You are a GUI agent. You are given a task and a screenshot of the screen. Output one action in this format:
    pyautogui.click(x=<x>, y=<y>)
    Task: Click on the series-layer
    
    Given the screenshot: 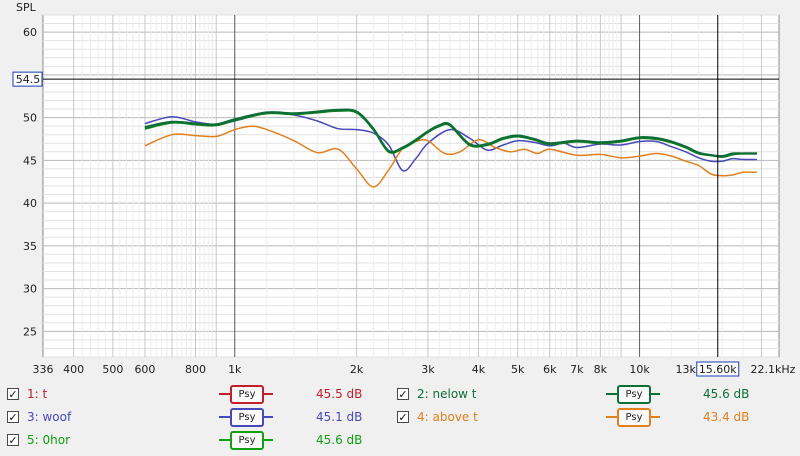 What is the action you would take?
    pyautogui.click(x=451, y=148)
    